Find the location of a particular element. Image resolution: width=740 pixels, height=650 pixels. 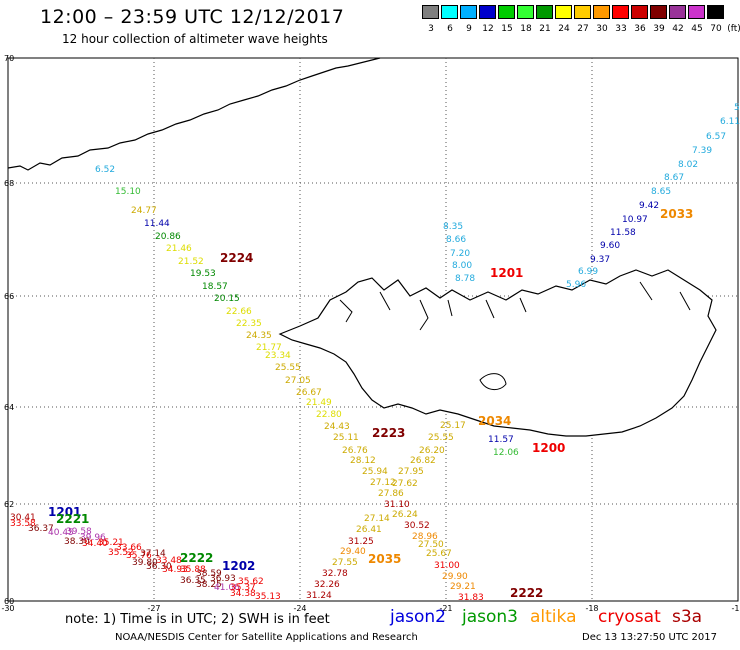

wave-height-value: 25.17 is located at coordinates (453, 426).